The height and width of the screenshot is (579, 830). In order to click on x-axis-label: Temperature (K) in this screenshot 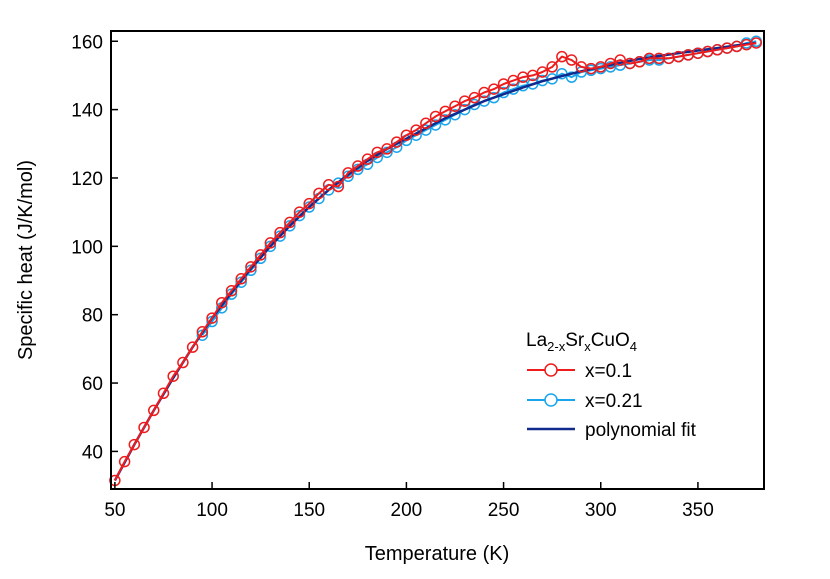, I will do `click(437, 554)`.